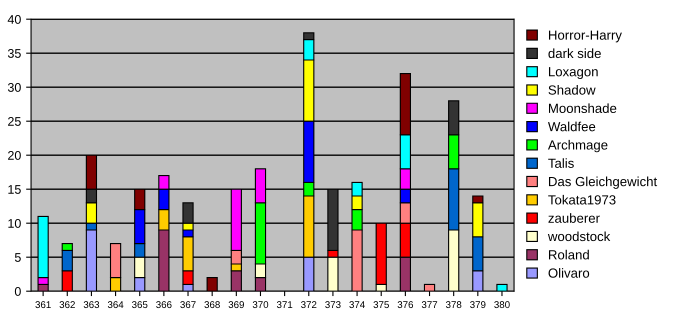 This screenshot has height=320, width=690. What do you see at coordinates (573, 73) in the screenshot?
I see `legend-label: Loxagon` at bounding box center [573, 73].